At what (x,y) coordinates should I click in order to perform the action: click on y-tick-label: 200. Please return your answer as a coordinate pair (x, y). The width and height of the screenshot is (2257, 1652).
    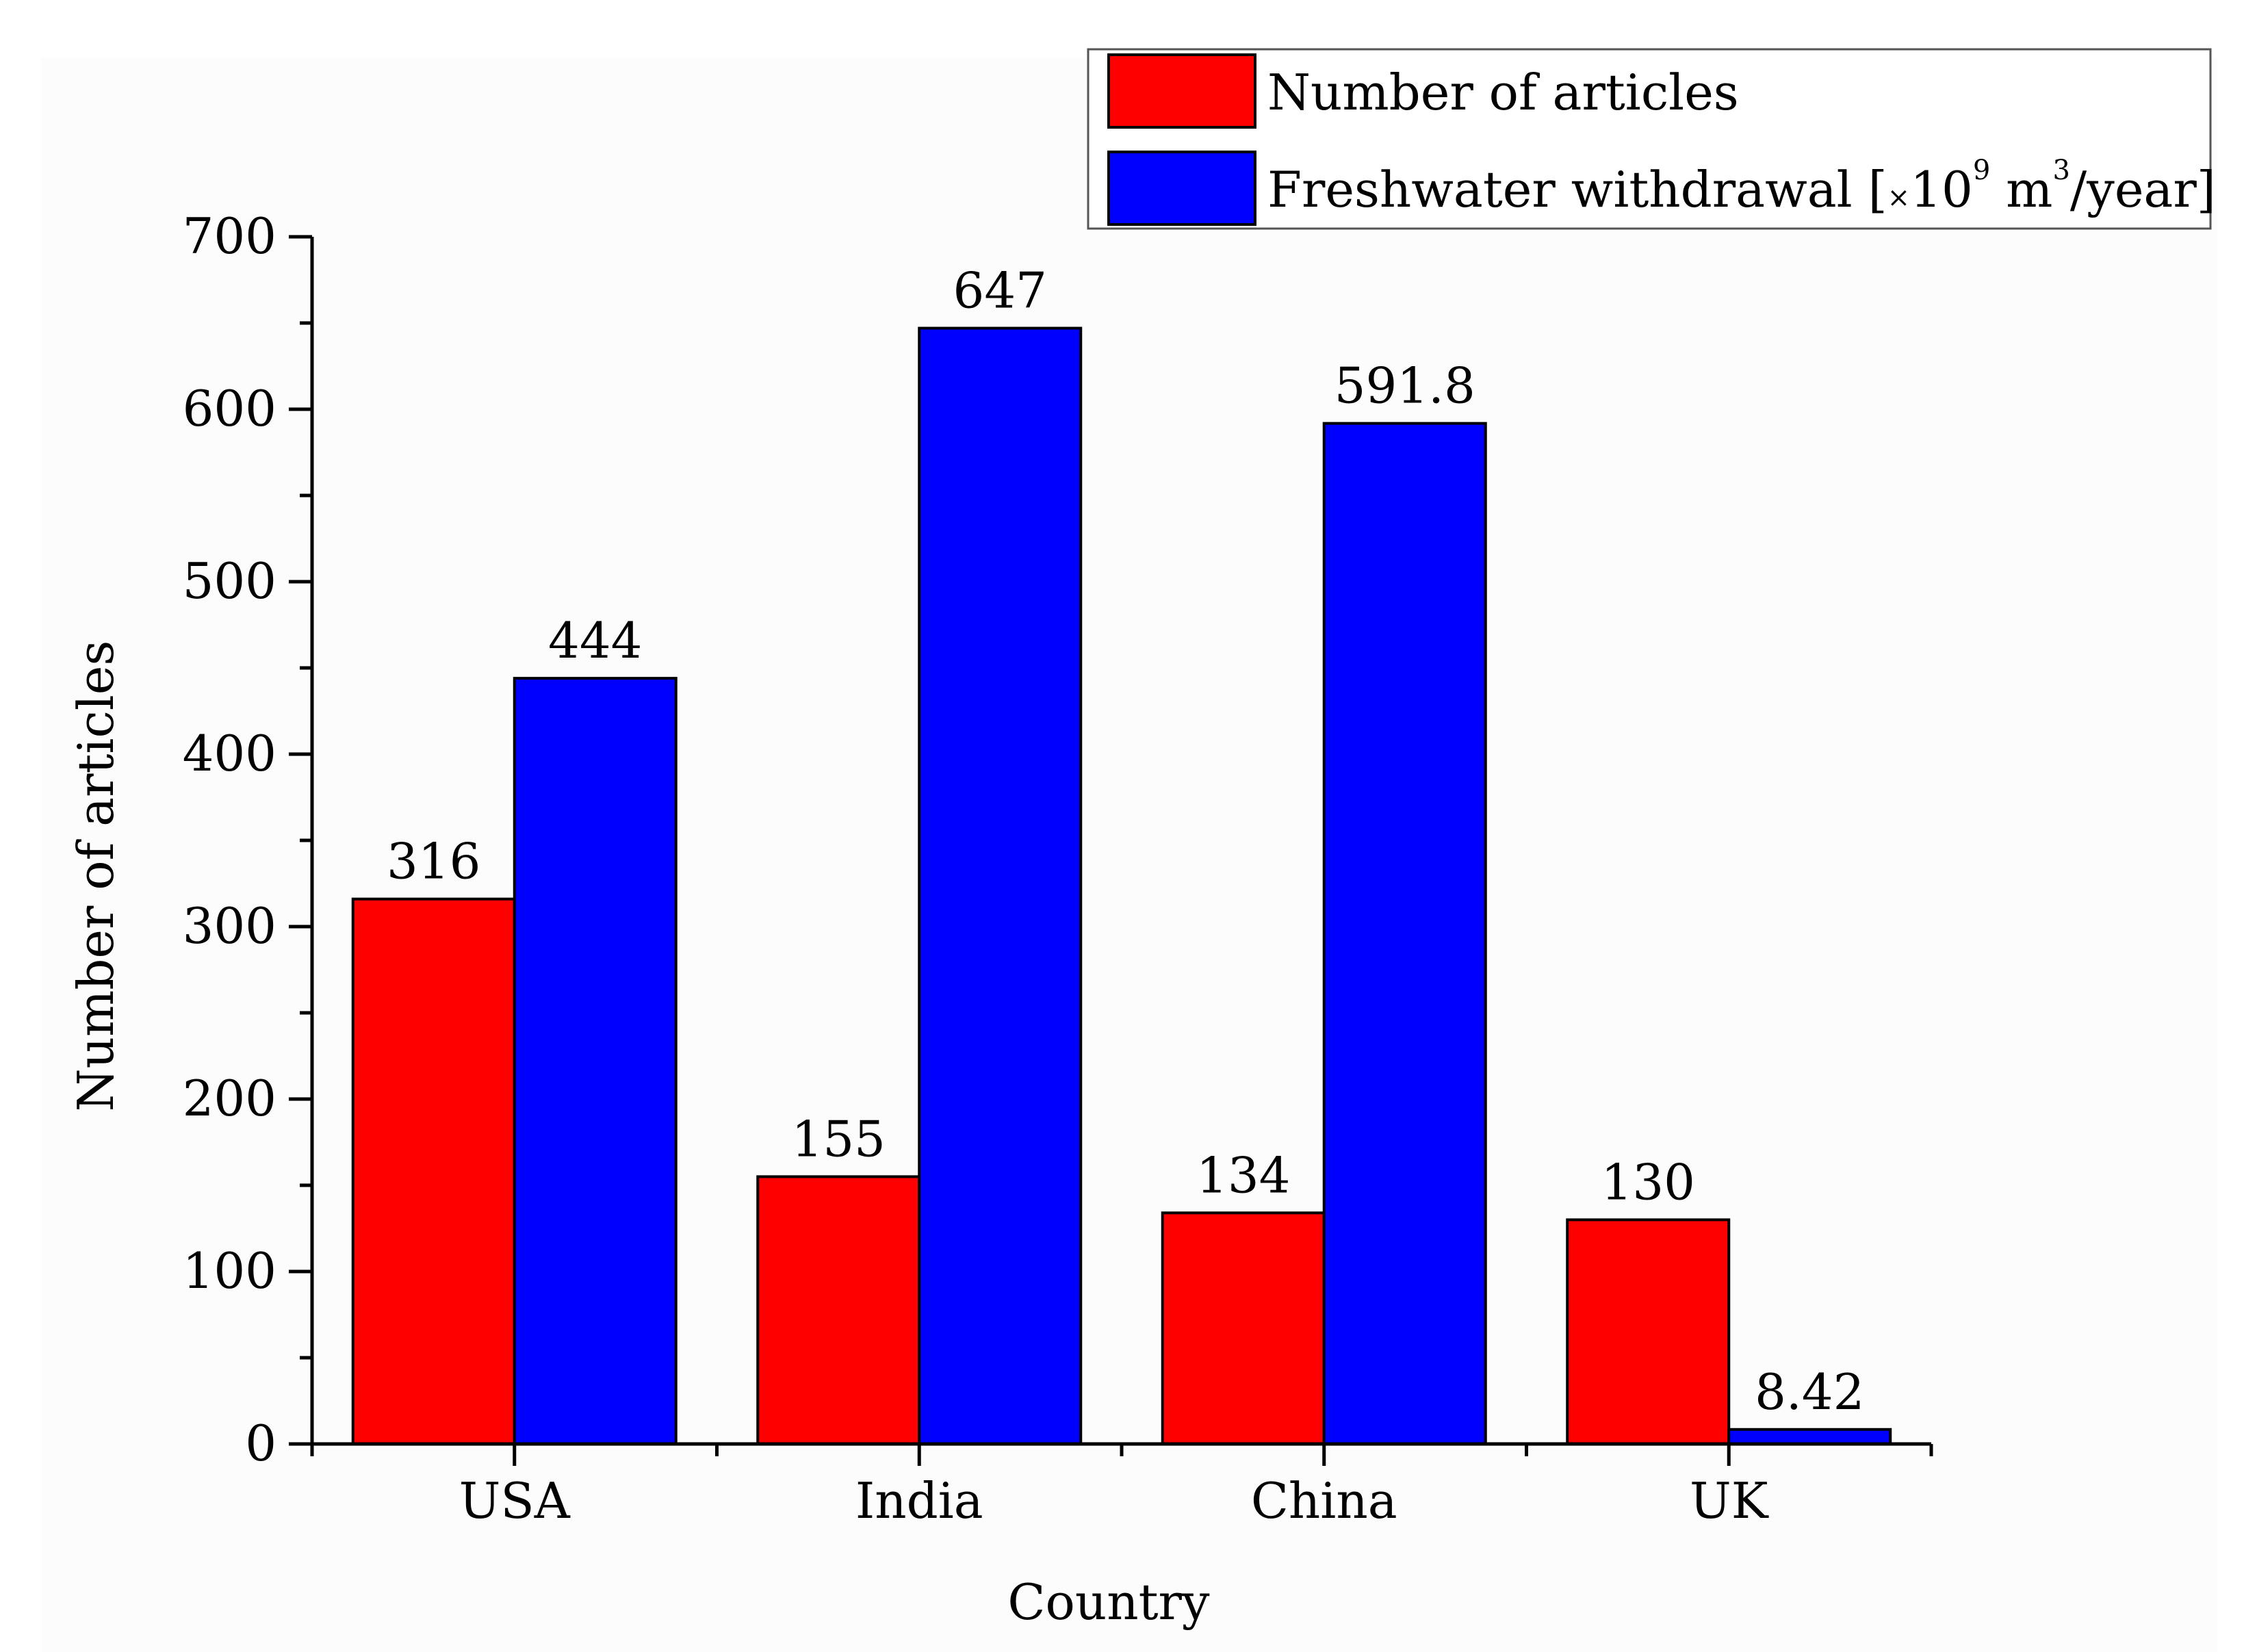
    Looking at the image, I should click on (230, 1098).